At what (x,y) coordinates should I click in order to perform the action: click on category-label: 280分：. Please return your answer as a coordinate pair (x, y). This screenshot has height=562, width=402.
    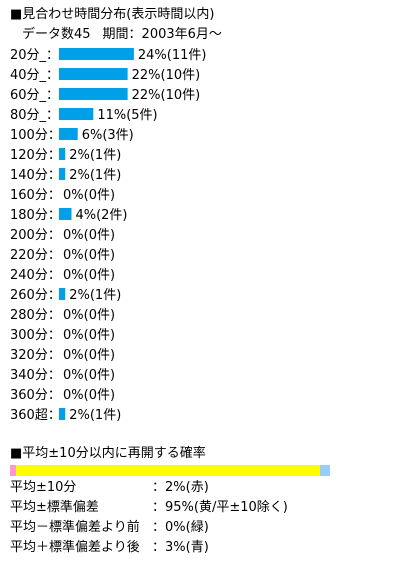
    Looking at the image, I should click on (35, 315).